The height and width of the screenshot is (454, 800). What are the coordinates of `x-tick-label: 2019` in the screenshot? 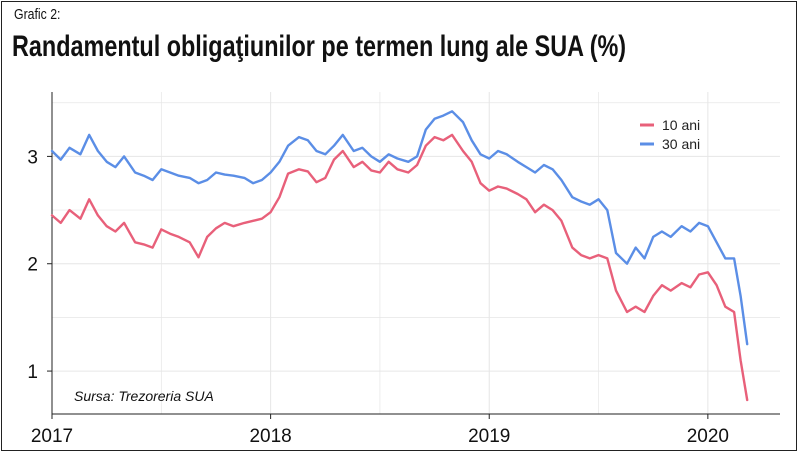 It's located at (489, 436).